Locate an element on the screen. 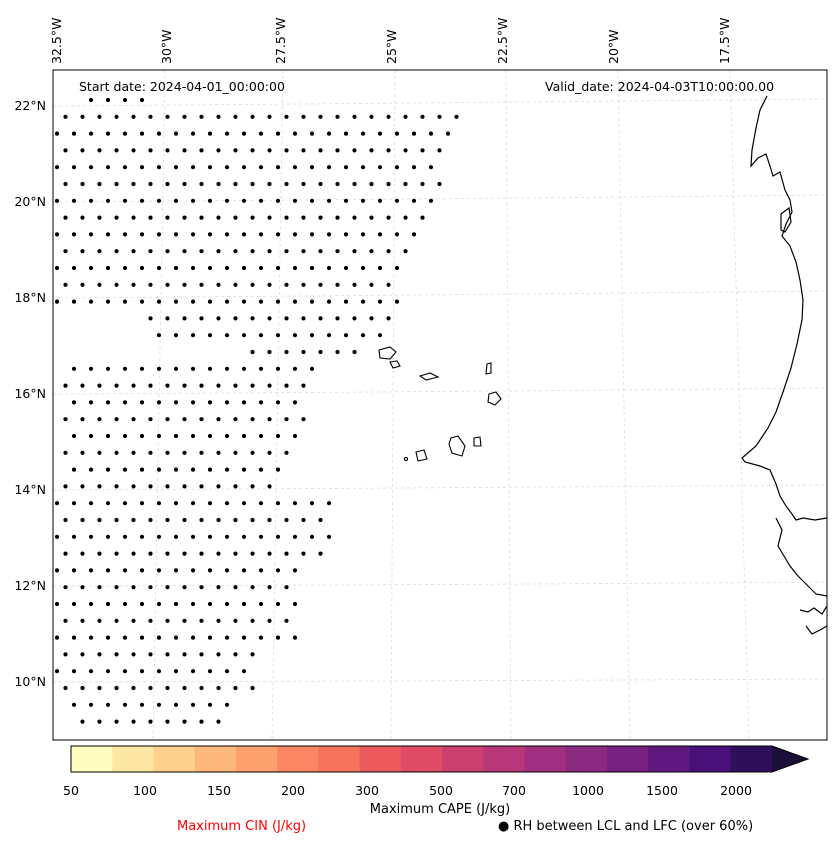 The height and width of the screenshot is (845, 837). colorbar-tick-label: 700 is located at coordinates (514, 790).